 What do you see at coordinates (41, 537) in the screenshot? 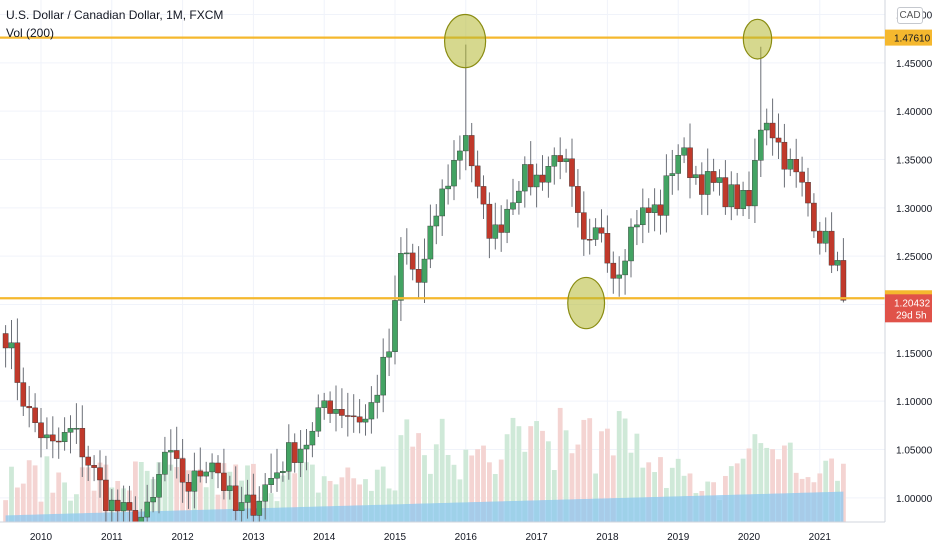
I see `x-tick-label: 2010` at bounding box center [41, 537].